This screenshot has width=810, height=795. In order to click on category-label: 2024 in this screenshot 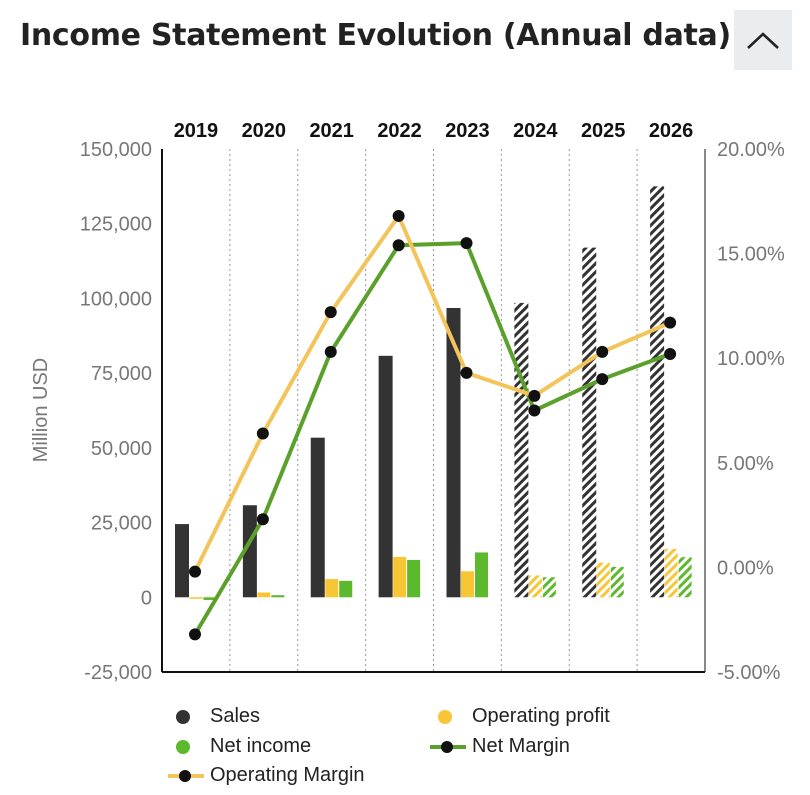, I will do `click(535, 131)`.